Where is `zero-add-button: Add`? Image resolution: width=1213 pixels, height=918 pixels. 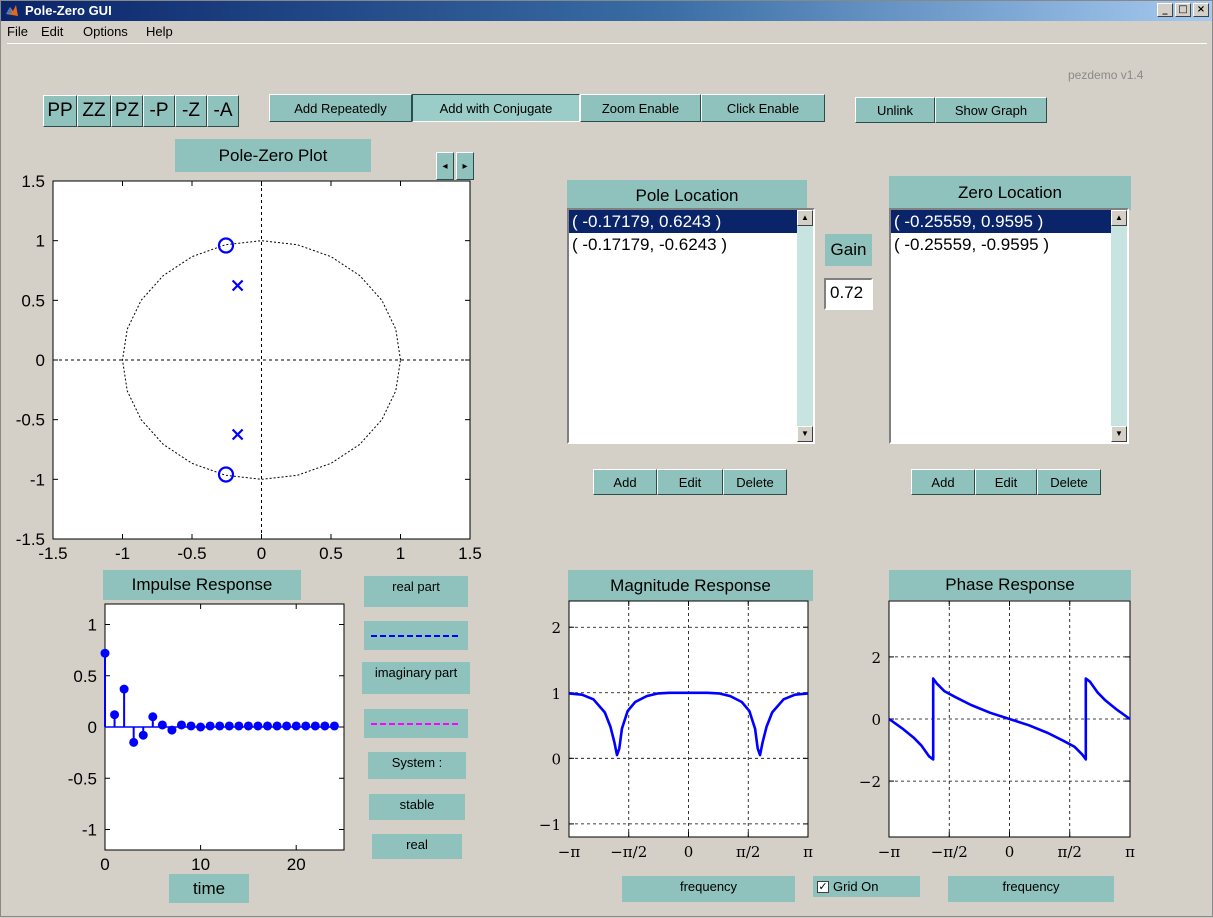 zero-add-button: Add is located at coordinates (943, 482).